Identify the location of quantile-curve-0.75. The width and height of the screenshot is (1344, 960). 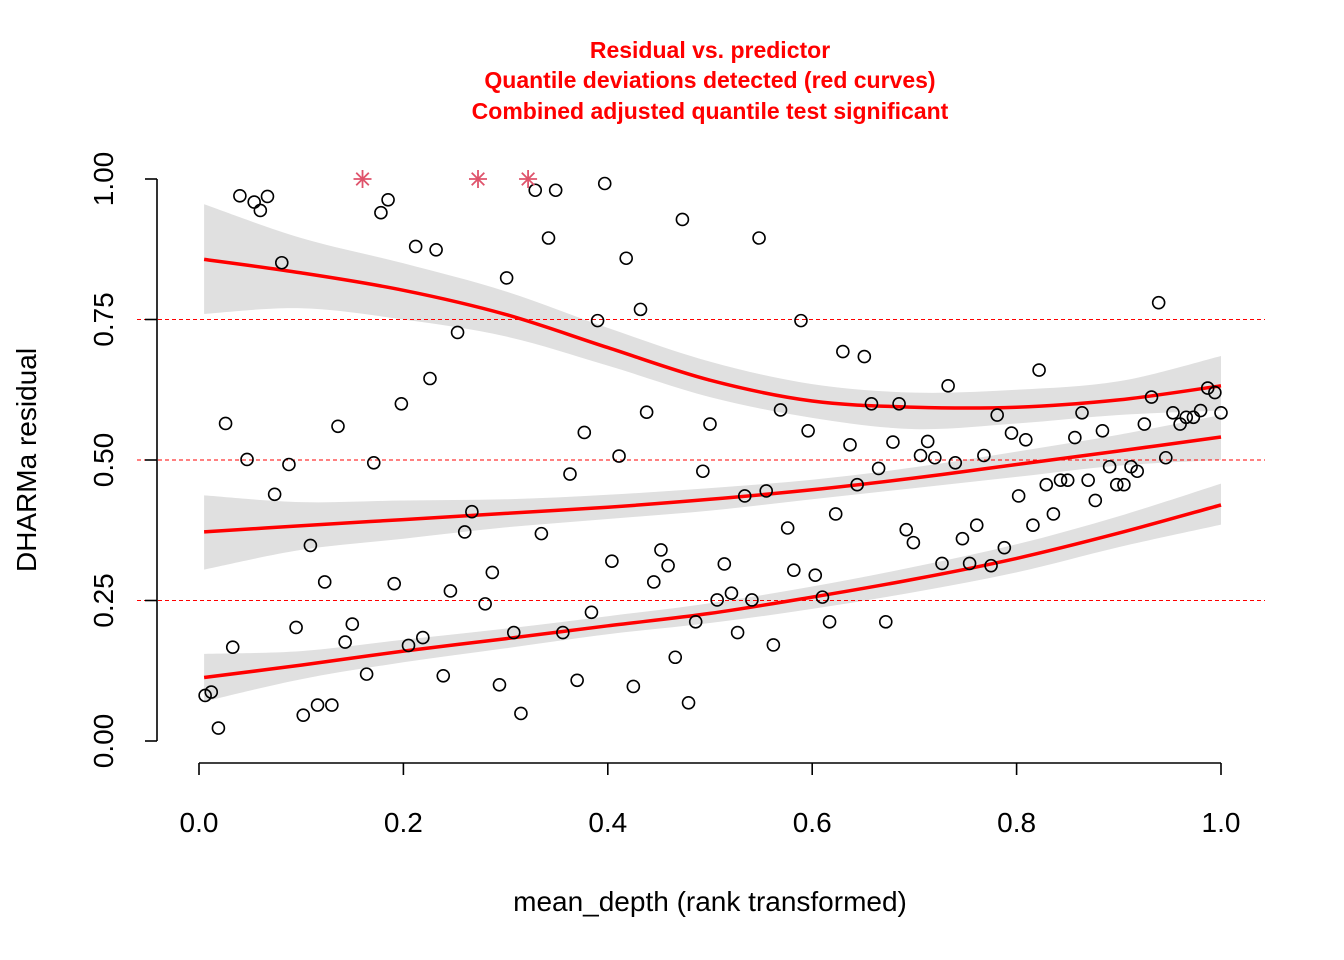
(712, 333).